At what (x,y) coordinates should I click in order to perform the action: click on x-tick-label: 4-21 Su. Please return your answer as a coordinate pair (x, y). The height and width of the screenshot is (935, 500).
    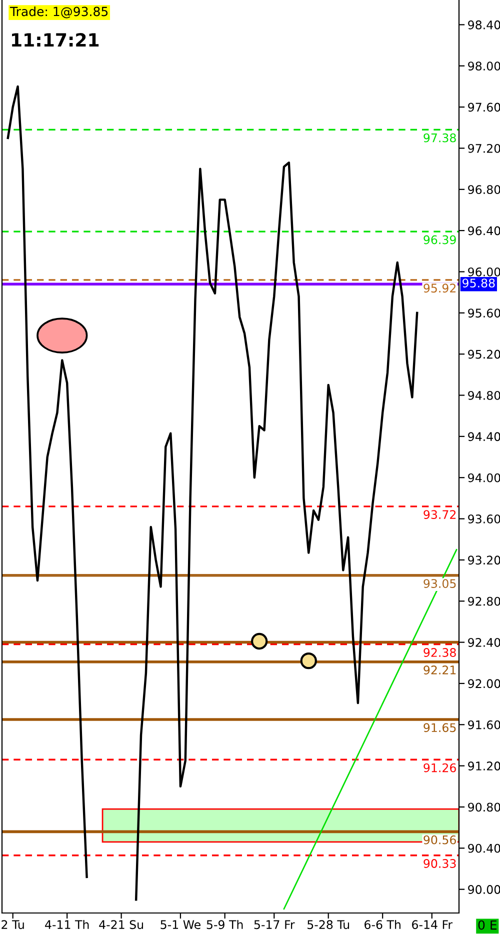
    Looking at the image, I should click on (121, 925).